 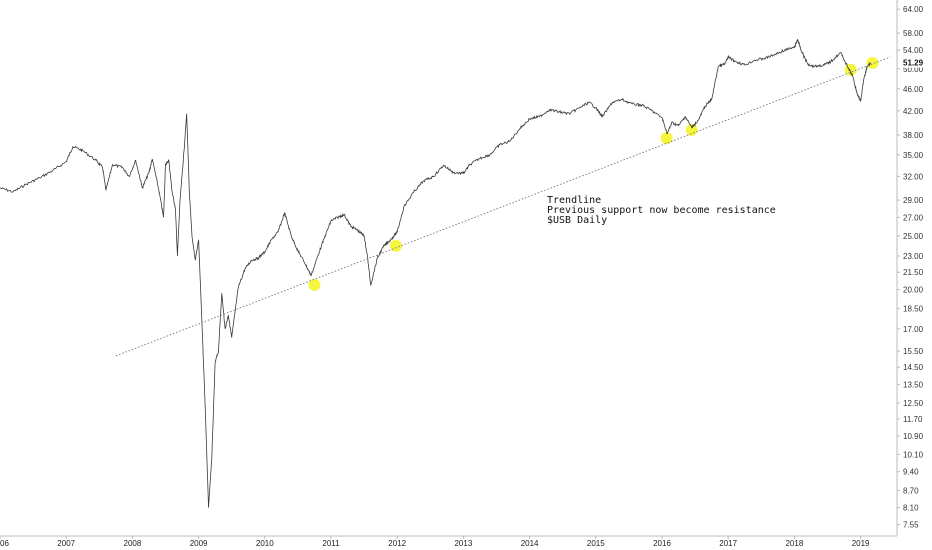 What do you see at coordinates (913, 367) in the screenshot?
I see `y-tick-label: 14.50` at bounding box center [913, 367].